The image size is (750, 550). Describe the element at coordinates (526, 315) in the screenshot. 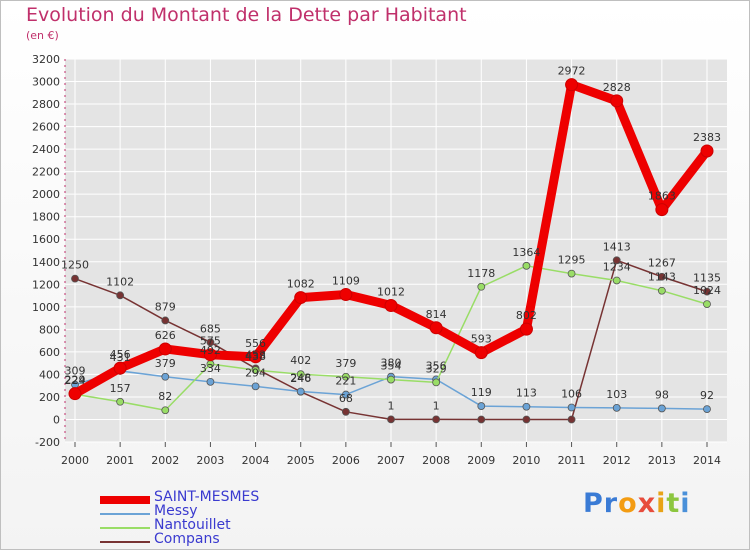

I see `data-label: 802` at that location.